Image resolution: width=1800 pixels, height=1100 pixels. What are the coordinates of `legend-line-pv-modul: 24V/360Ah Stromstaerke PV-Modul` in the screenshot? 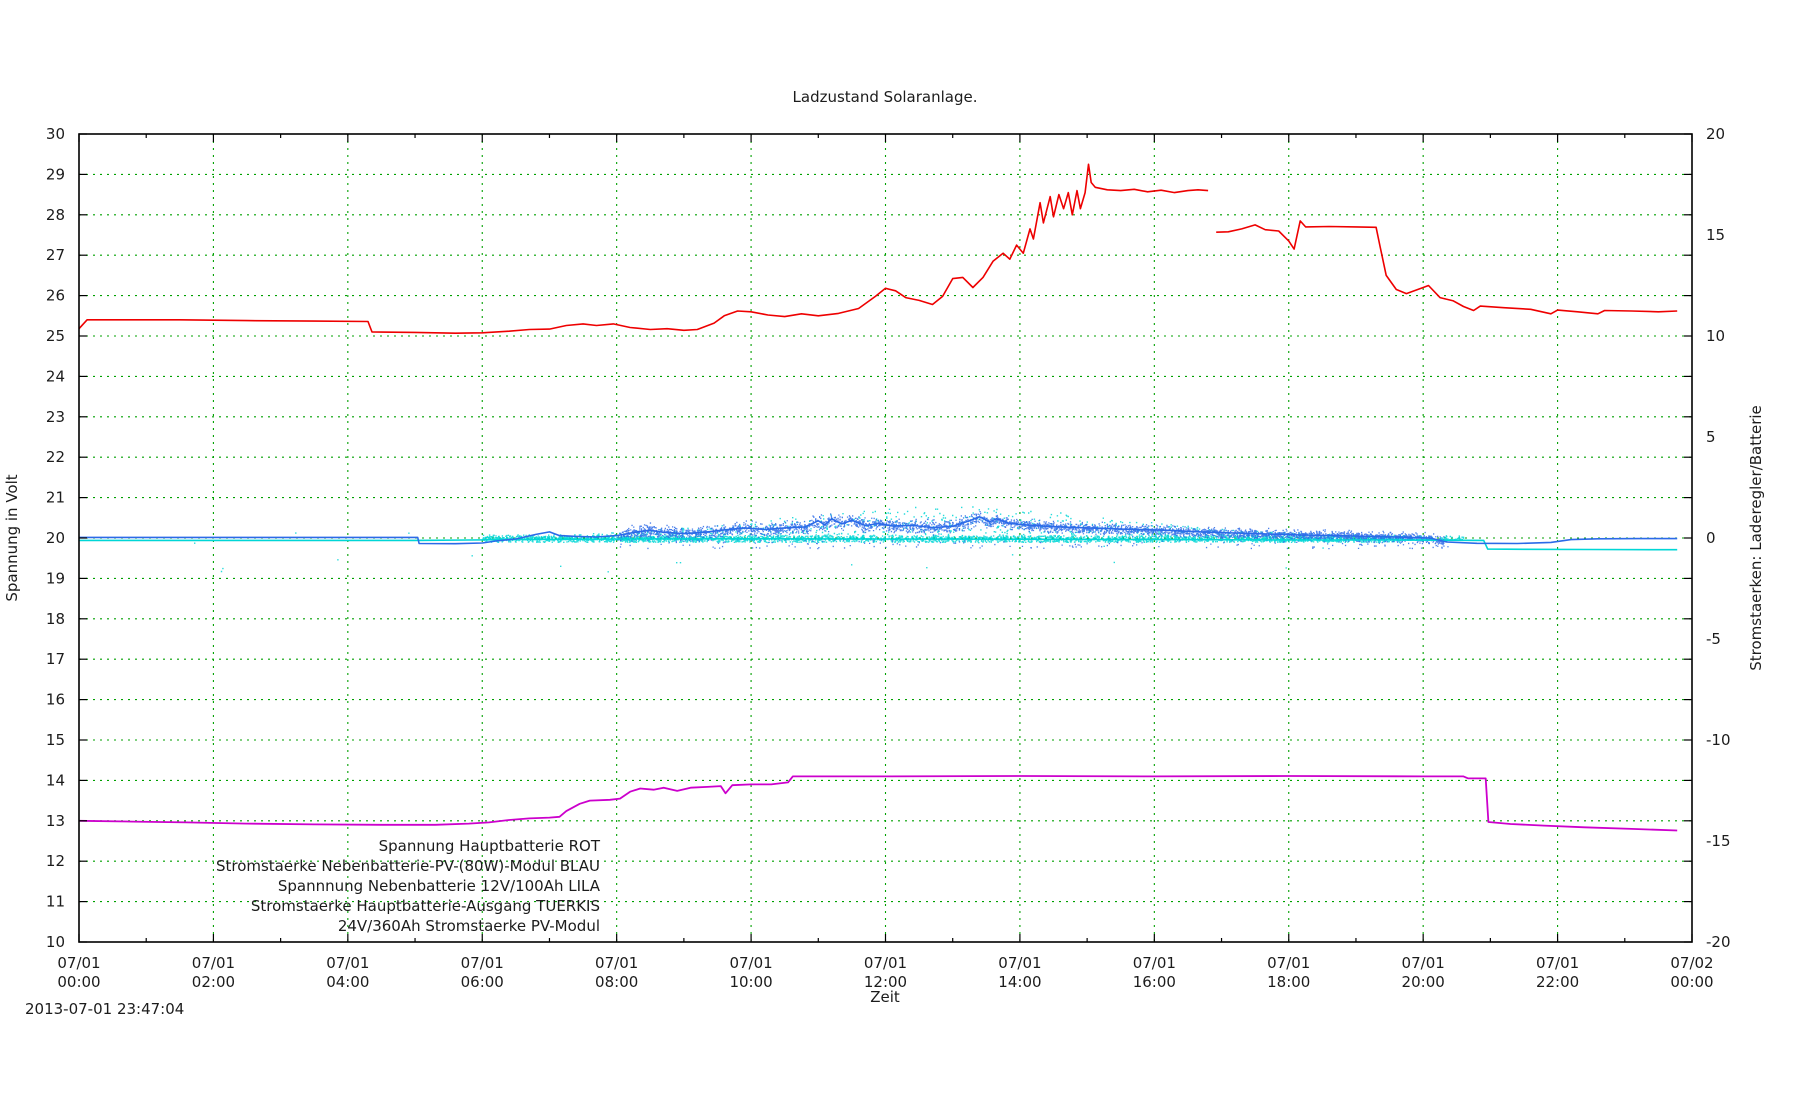 It's located at (468, 926).